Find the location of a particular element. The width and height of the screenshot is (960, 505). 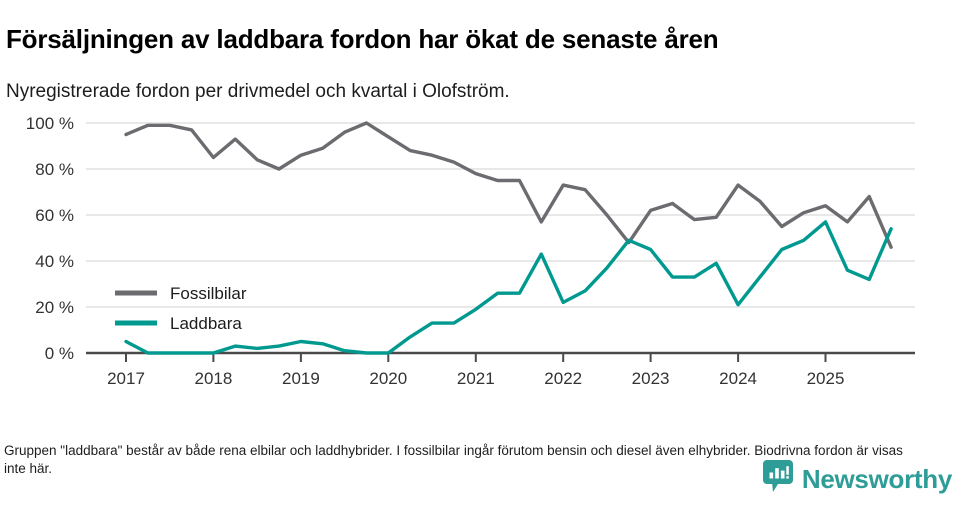

x-axis-tick-label: 2021 is located at coordinates (476, 378).